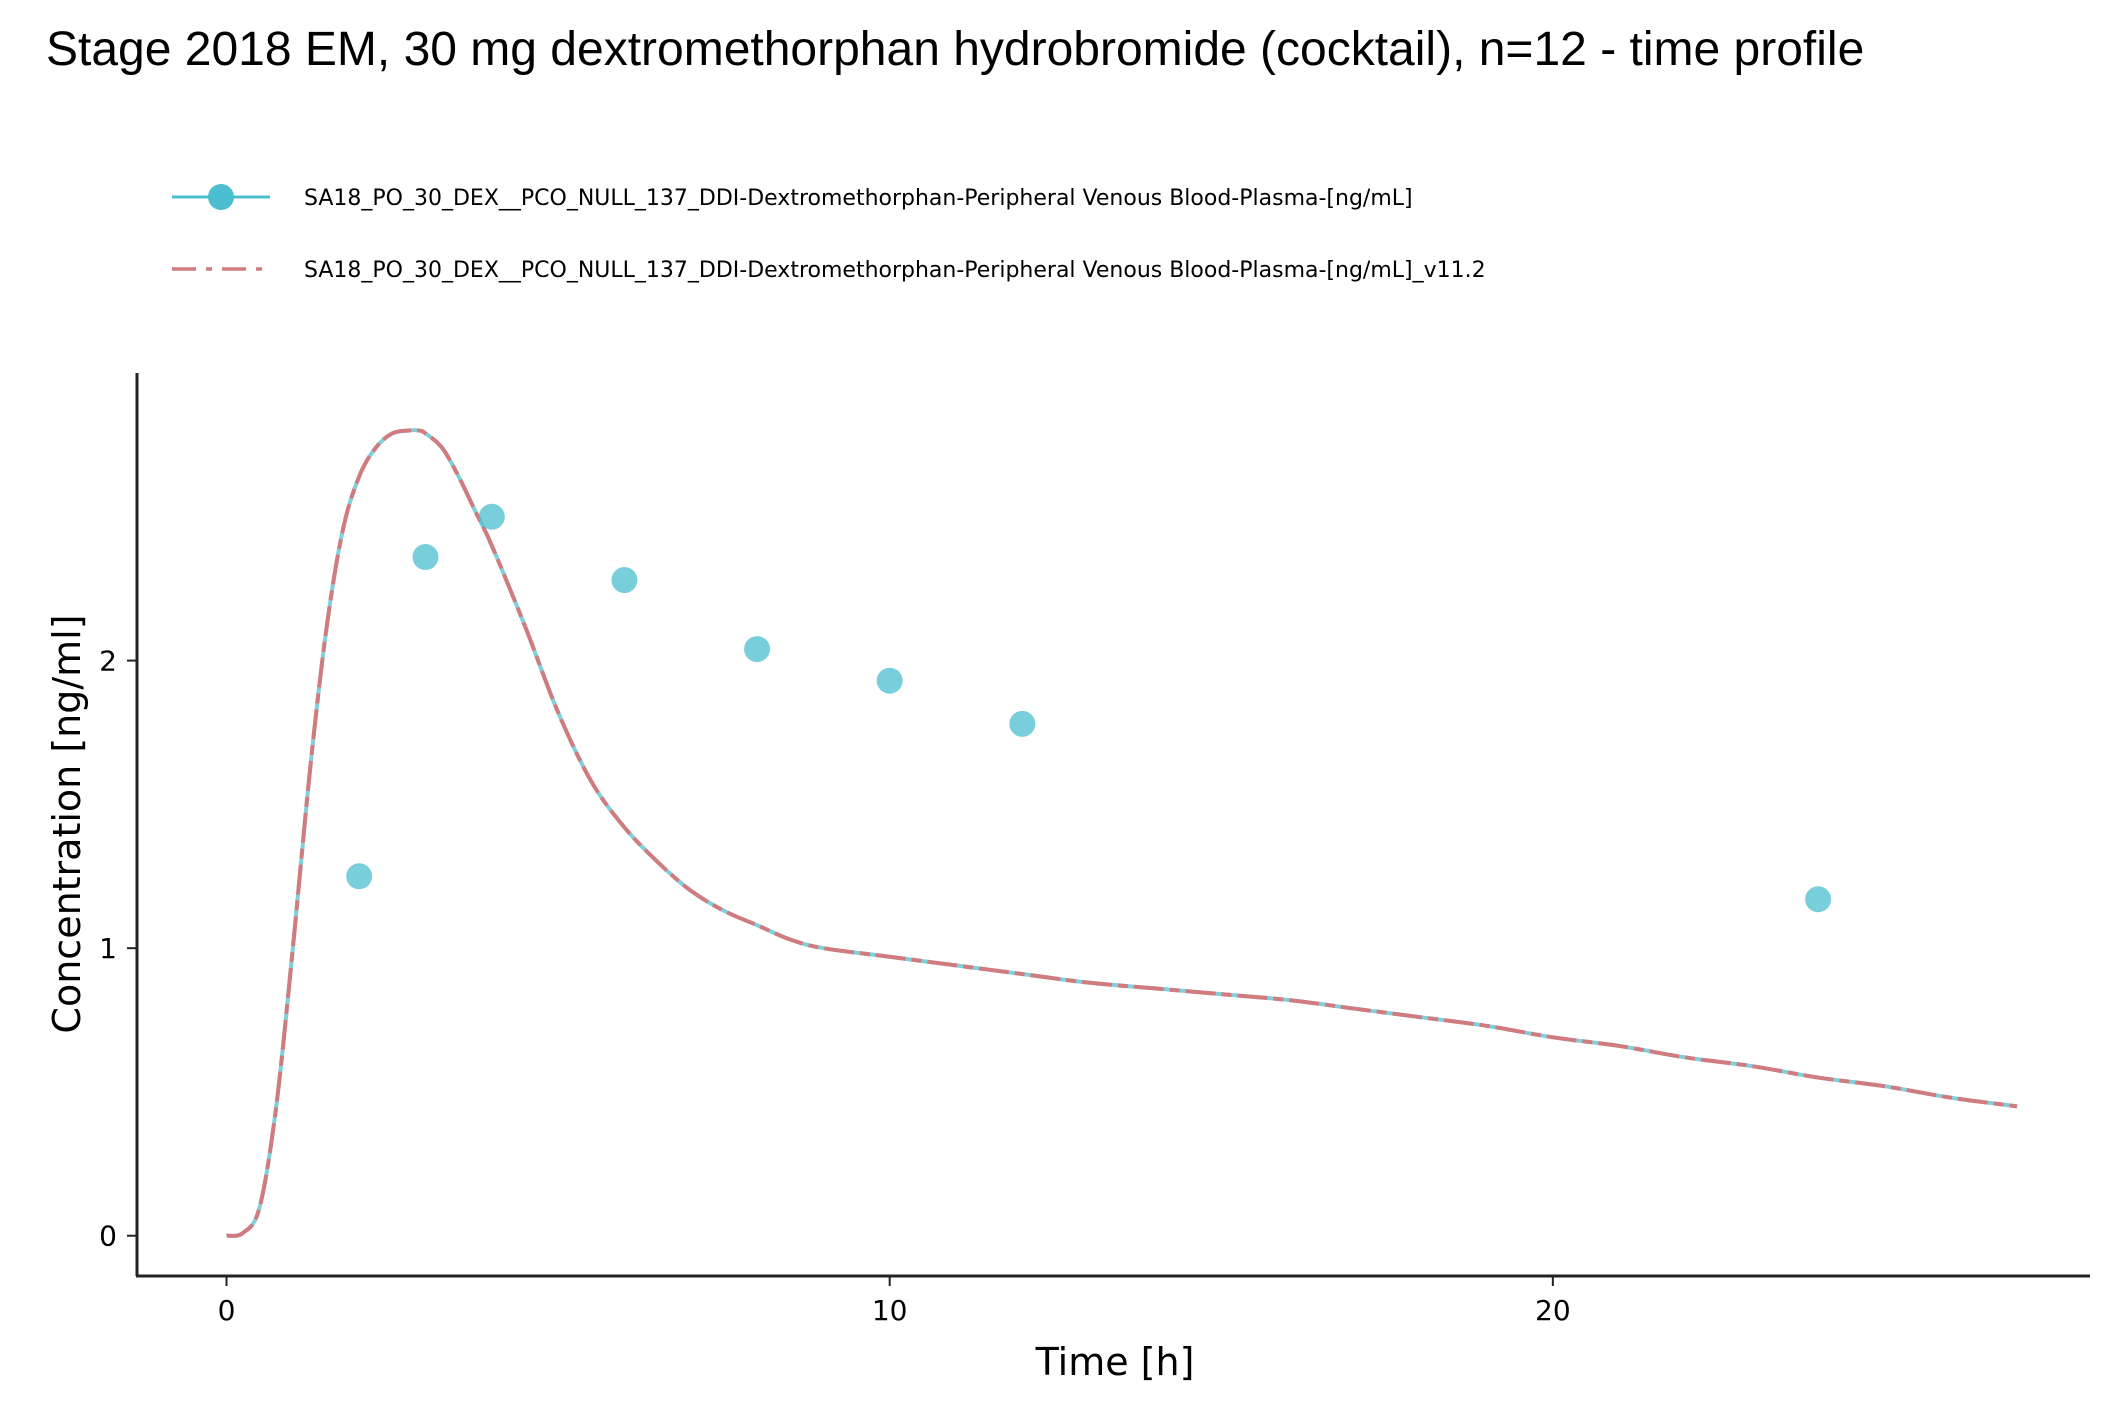  What do you see at coordinates (221, 197) in the screenshot?
I see `legend-observed-marker` at bounding box center [221, 197].